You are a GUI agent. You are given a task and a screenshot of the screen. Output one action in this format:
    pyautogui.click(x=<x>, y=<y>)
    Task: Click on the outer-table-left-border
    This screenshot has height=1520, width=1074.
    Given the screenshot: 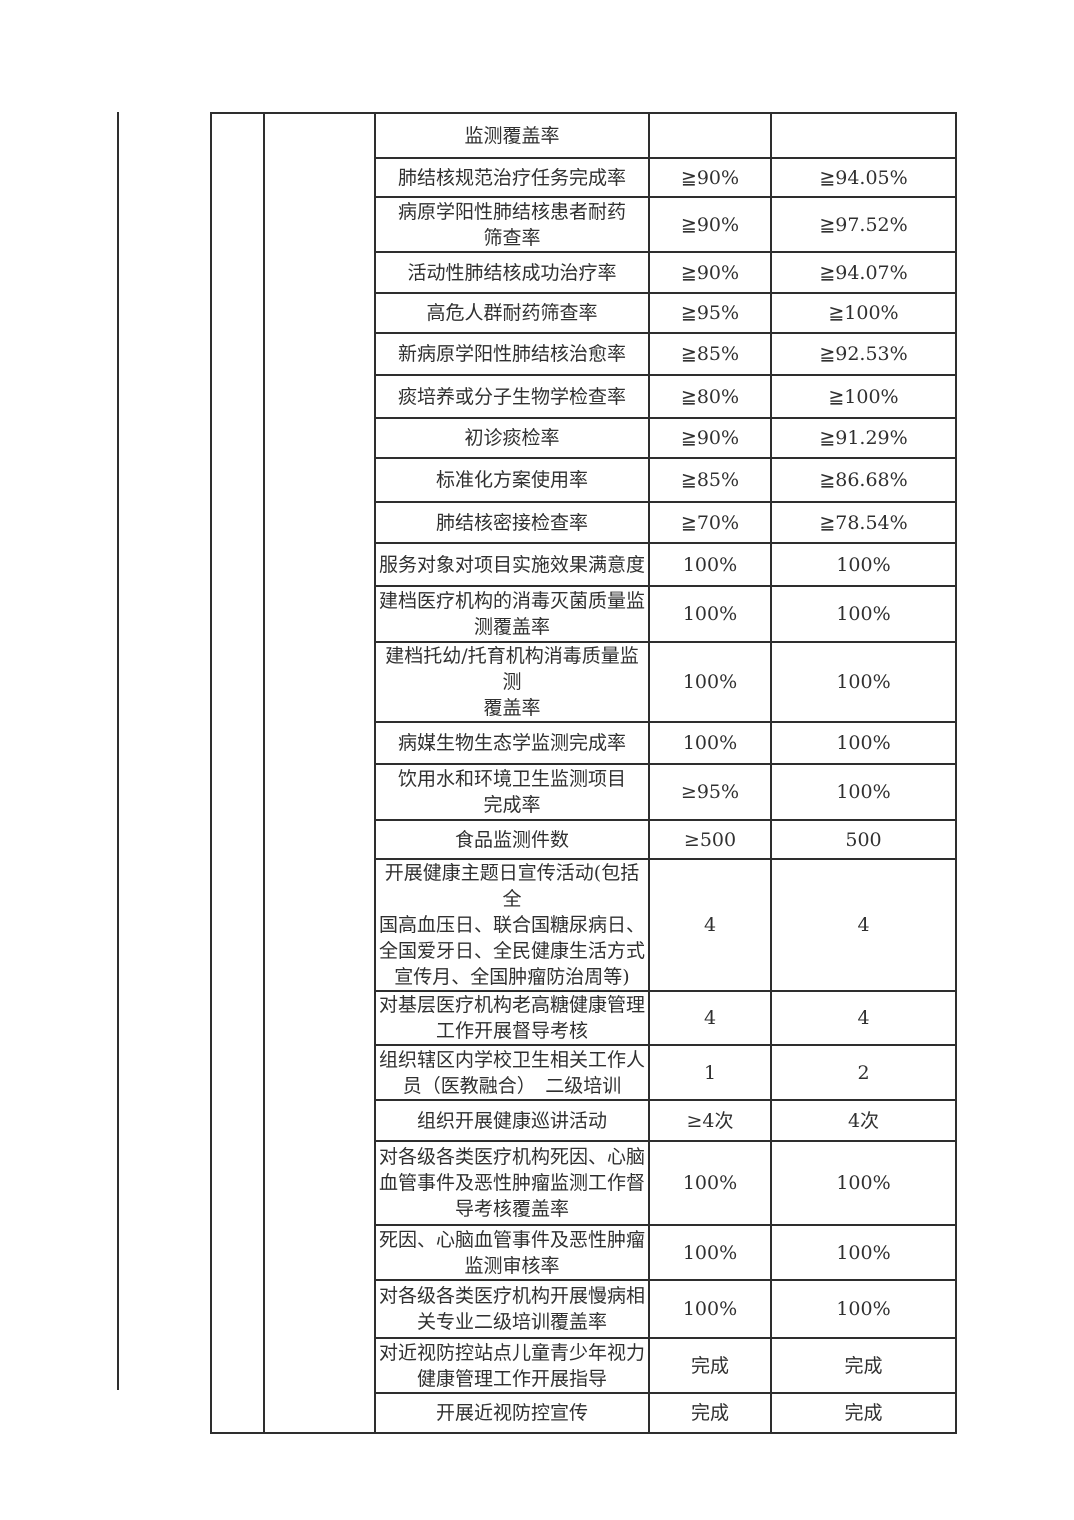 What is the action you would take?
    pyautogui.click(x=118, y=751)
    